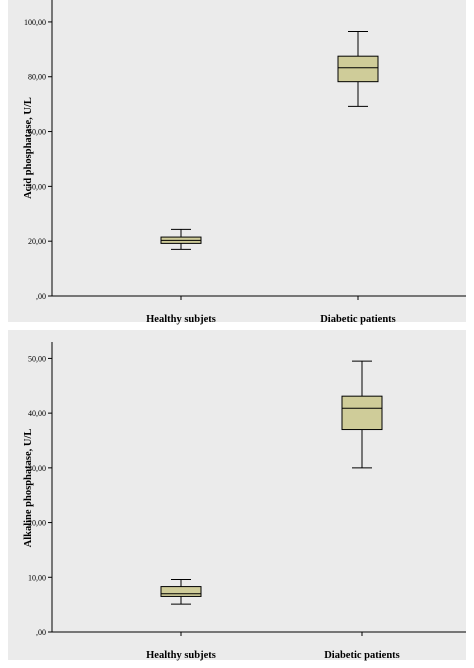 The width and height of the screenshot is (474, 668). What do you see at coordinates (28, 148) in the screenshot?
I see `y-axis-title: Acid phosphatase, U/L` at bounding box center [28, 148].